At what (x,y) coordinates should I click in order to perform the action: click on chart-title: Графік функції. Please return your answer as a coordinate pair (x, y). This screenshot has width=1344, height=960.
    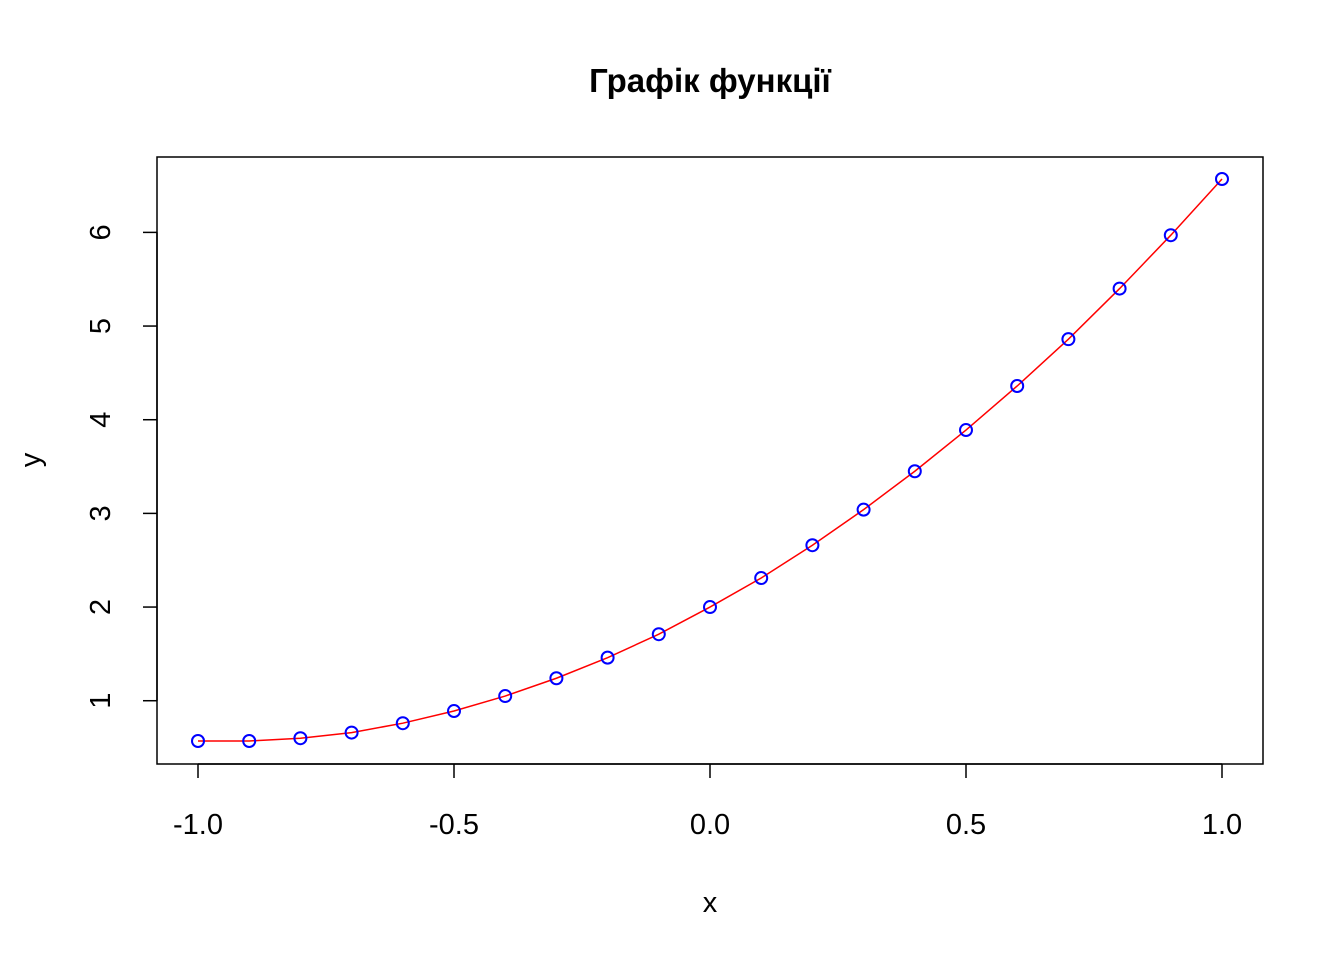
    Looking at the image, I should click on (710, 80).